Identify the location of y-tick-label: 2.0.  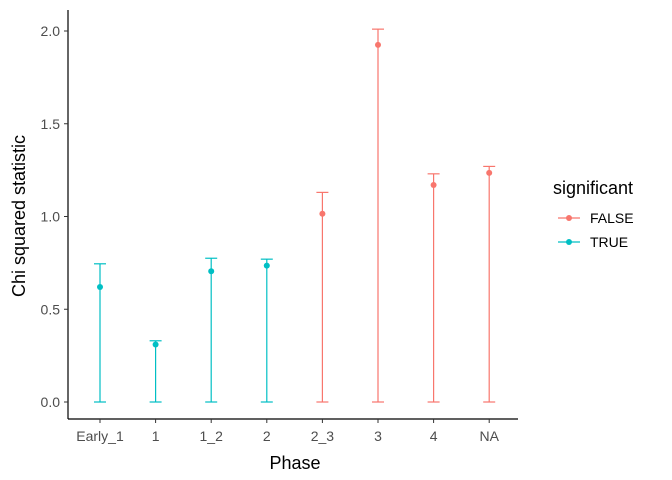
(51, 31).